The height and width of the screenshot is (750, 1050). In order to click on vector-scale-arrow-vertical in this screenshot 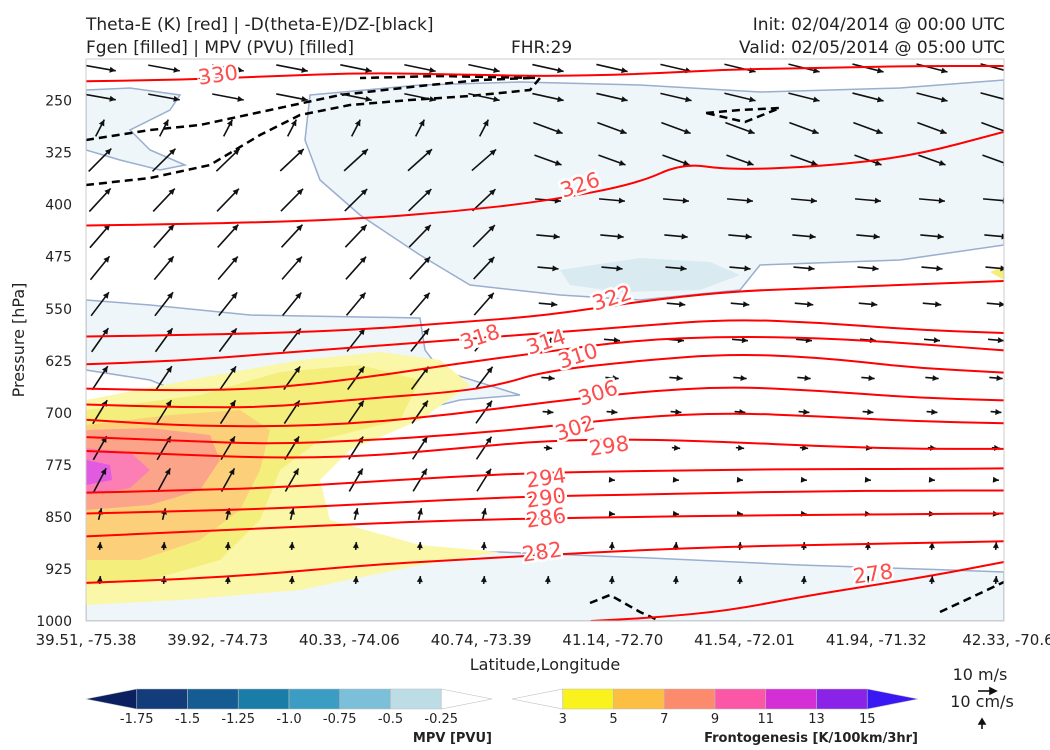, I will do `click(982, 723)`.